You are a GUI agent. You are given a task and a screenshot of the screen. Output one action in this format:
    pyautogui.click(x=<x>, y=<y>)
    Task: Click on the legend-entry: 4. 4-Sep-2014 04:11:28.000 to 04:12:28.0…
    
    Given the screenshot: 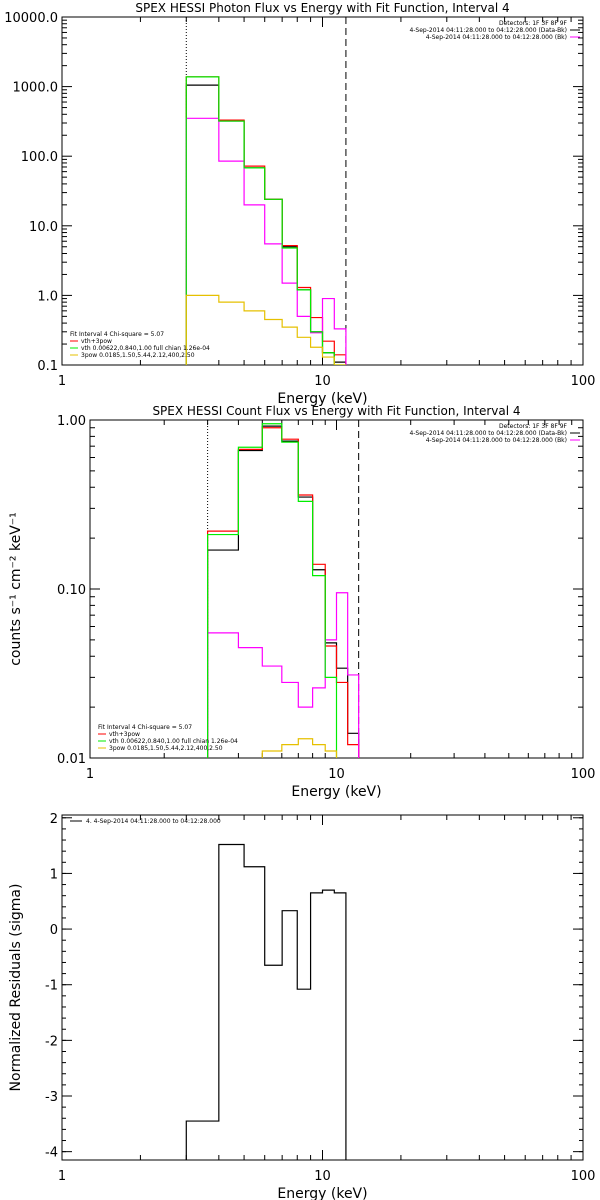 What is the action you would take?
    pyautogui.click(x=153, y=821)
    